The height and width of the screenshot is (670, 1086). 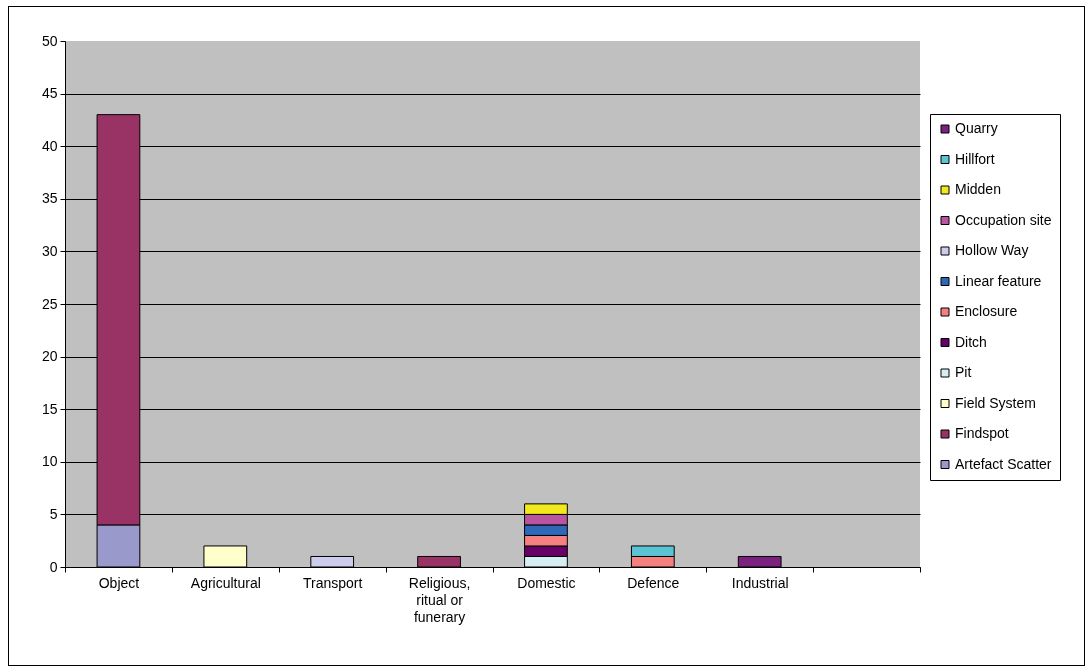 What do you see at coordinates (49, 303) in the screenshot?
I see `y-tick-label: 25` at bounding box center [49, 303].